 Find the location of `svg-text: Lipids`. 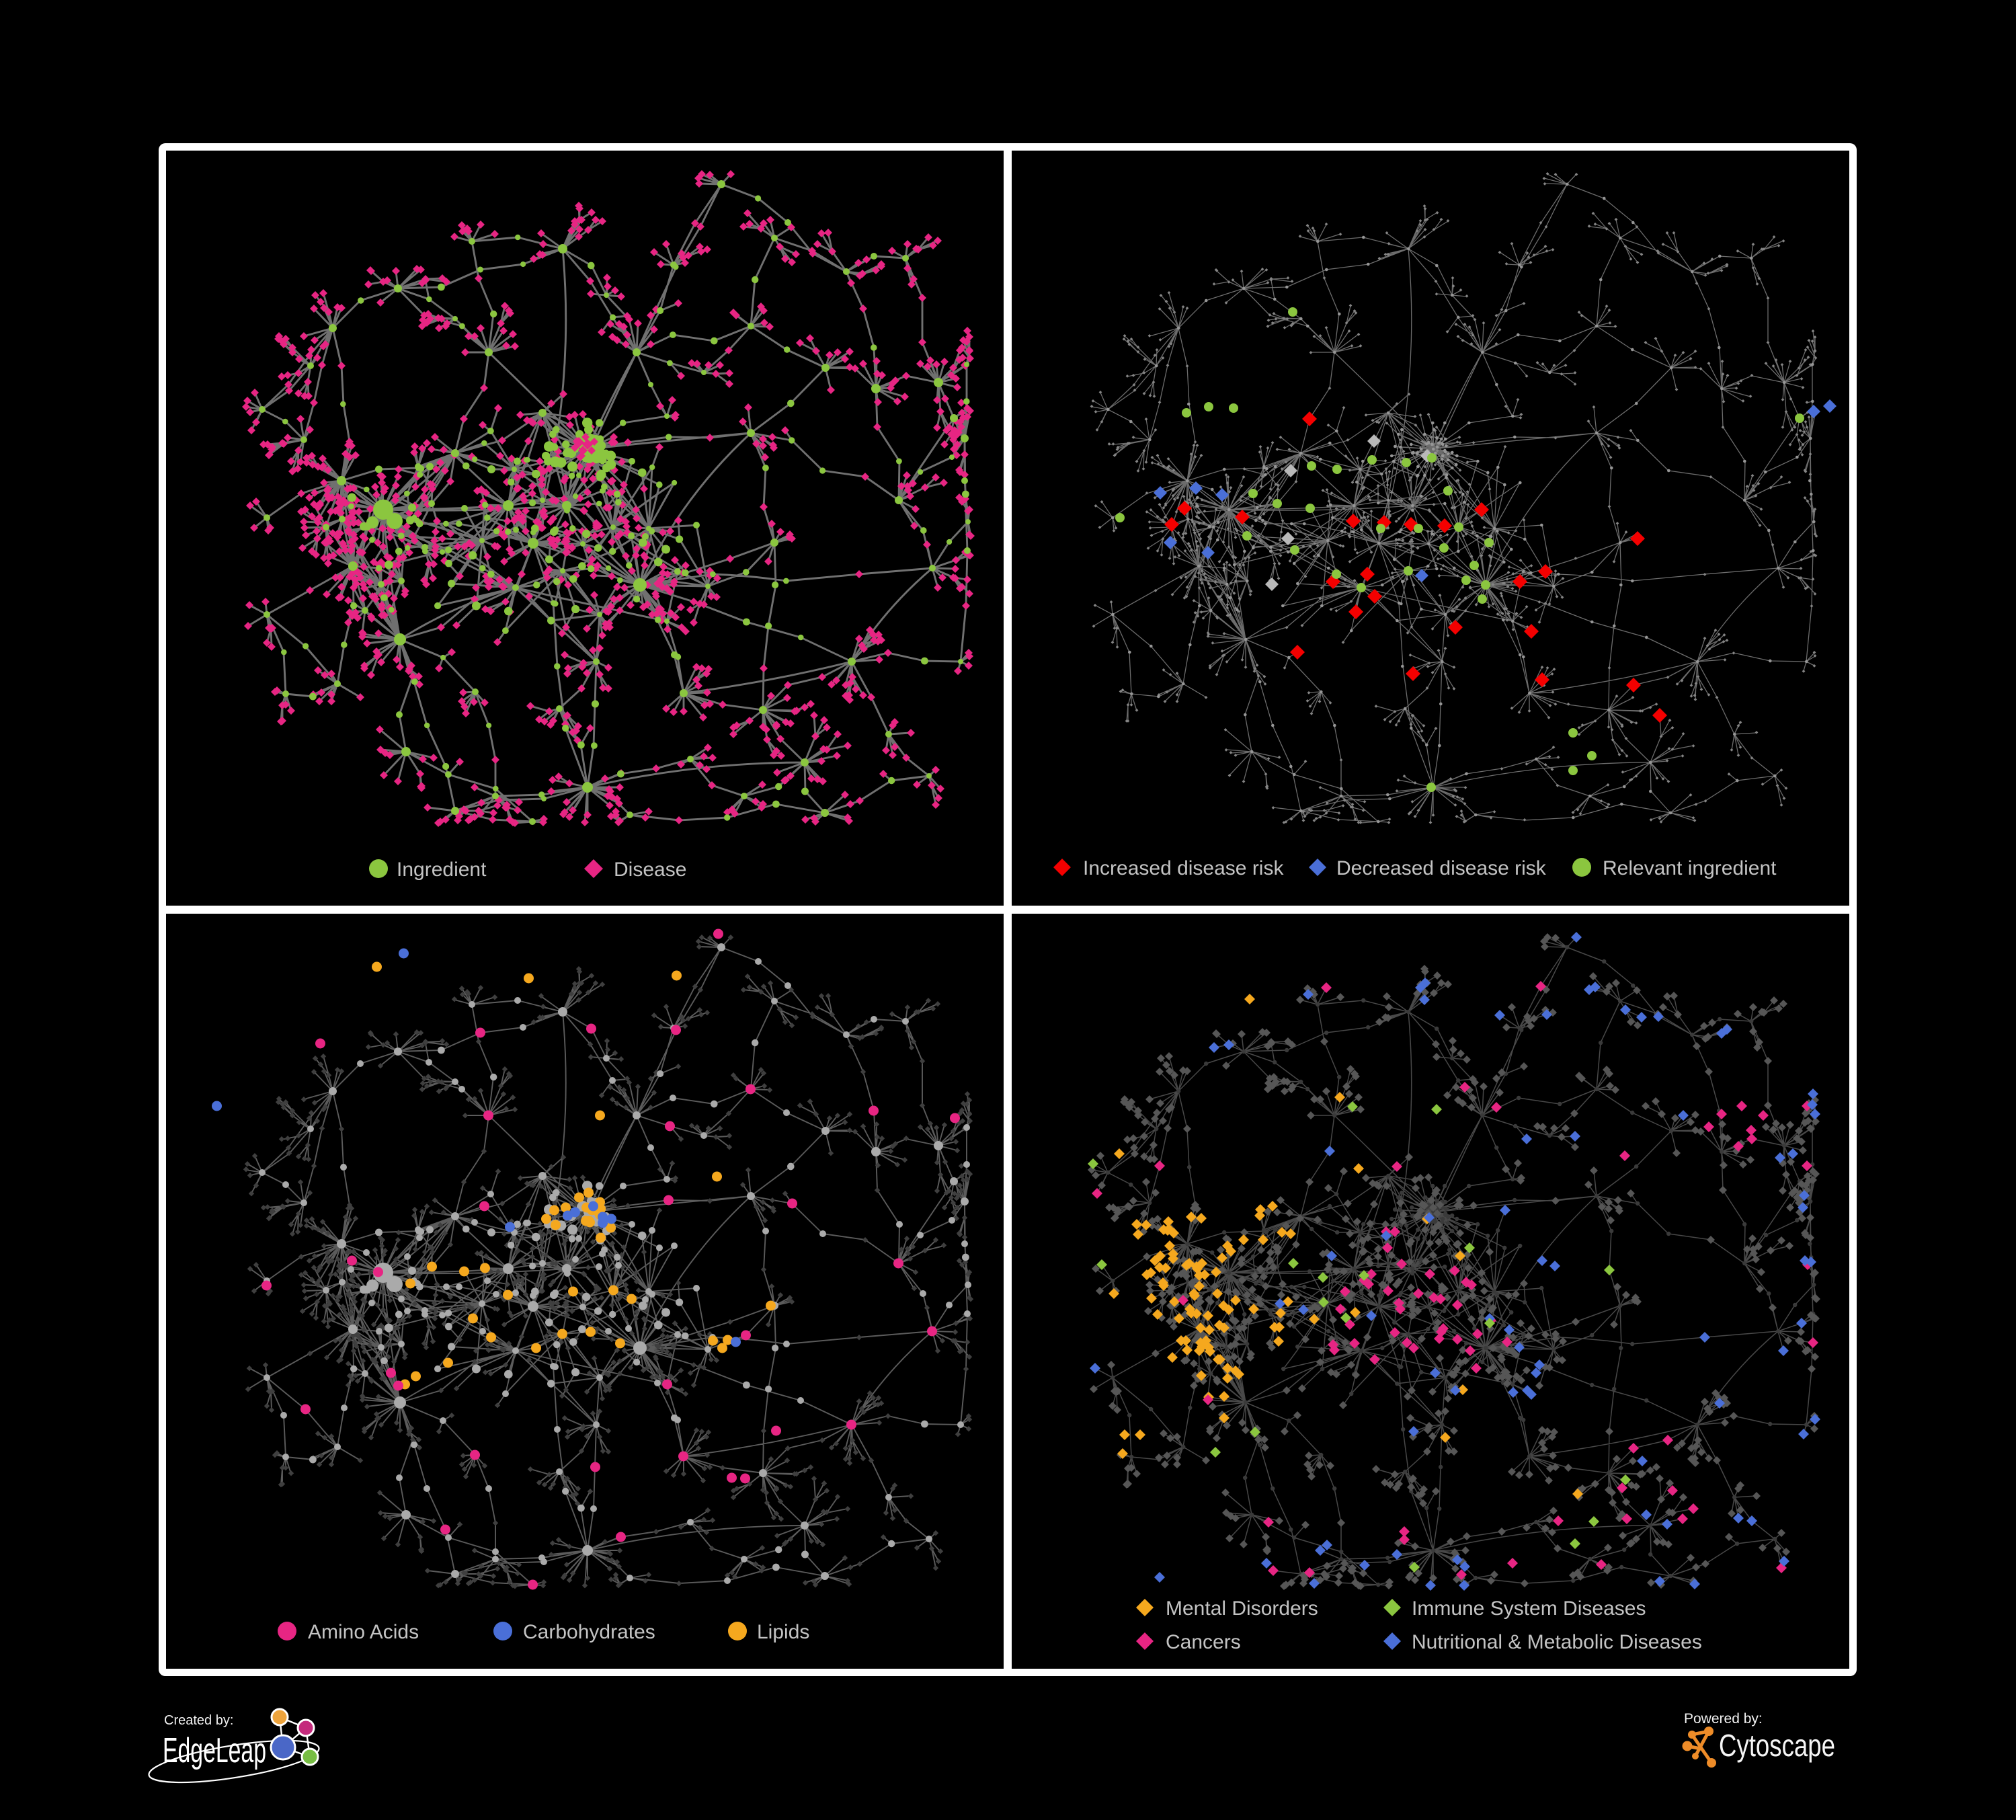

svg-text: Lipids is located at coordinates (783, 1632).